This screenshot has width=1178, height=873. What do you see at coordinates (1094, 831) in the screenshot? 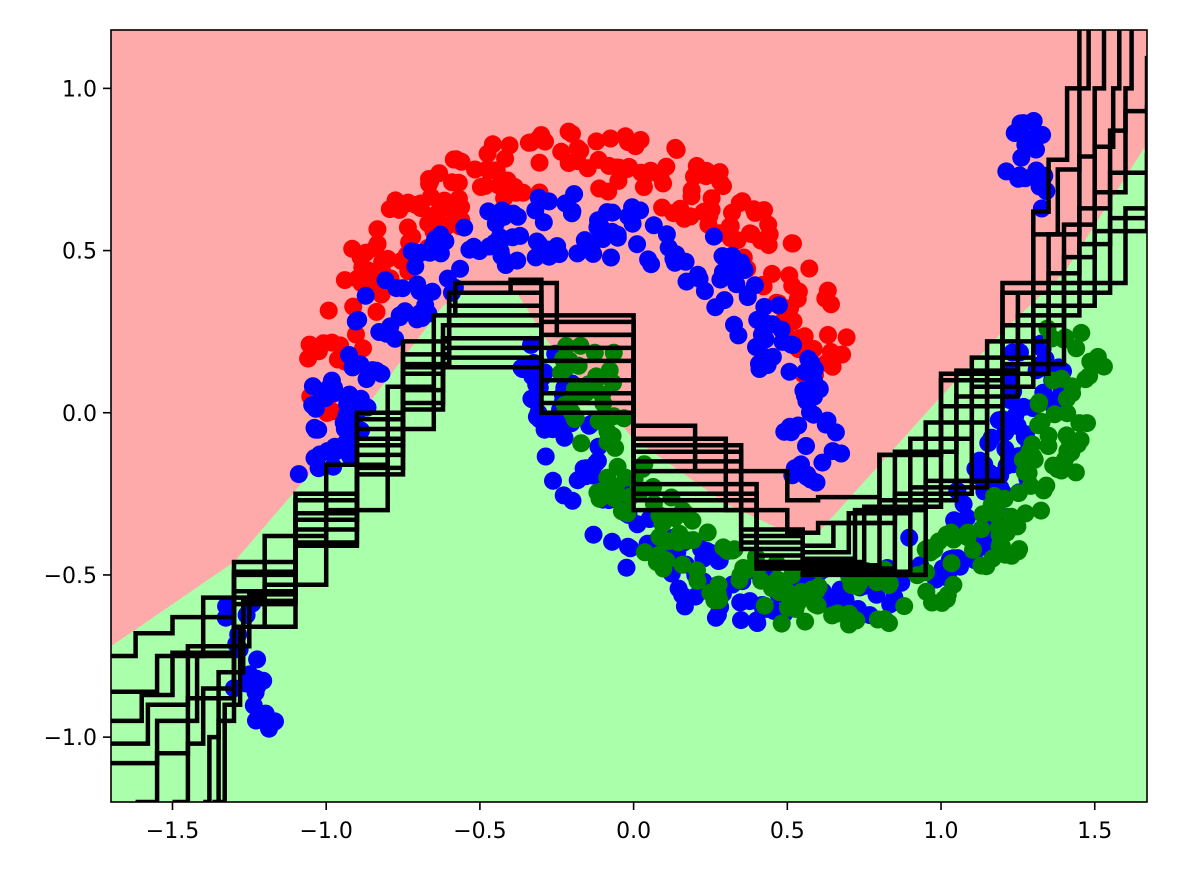
I see `x-tick-label: 1.5` at bounding box center [1094, 831].